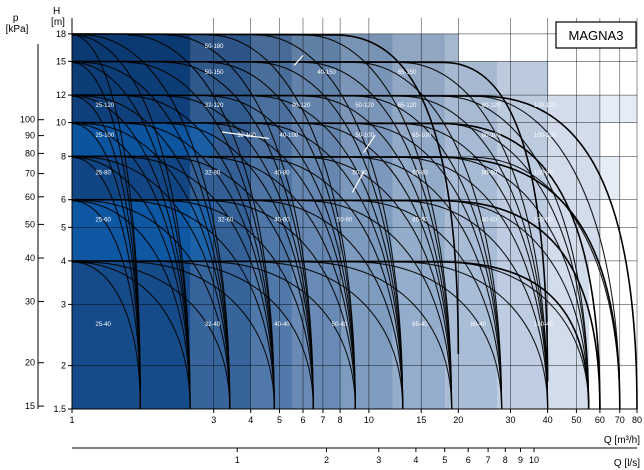 Image resolution: width=644 pixels, height=470 pixels. Describe the element at coordinates (63, 261) in the screenshot. I see `h-tick-label: 4` at that location.